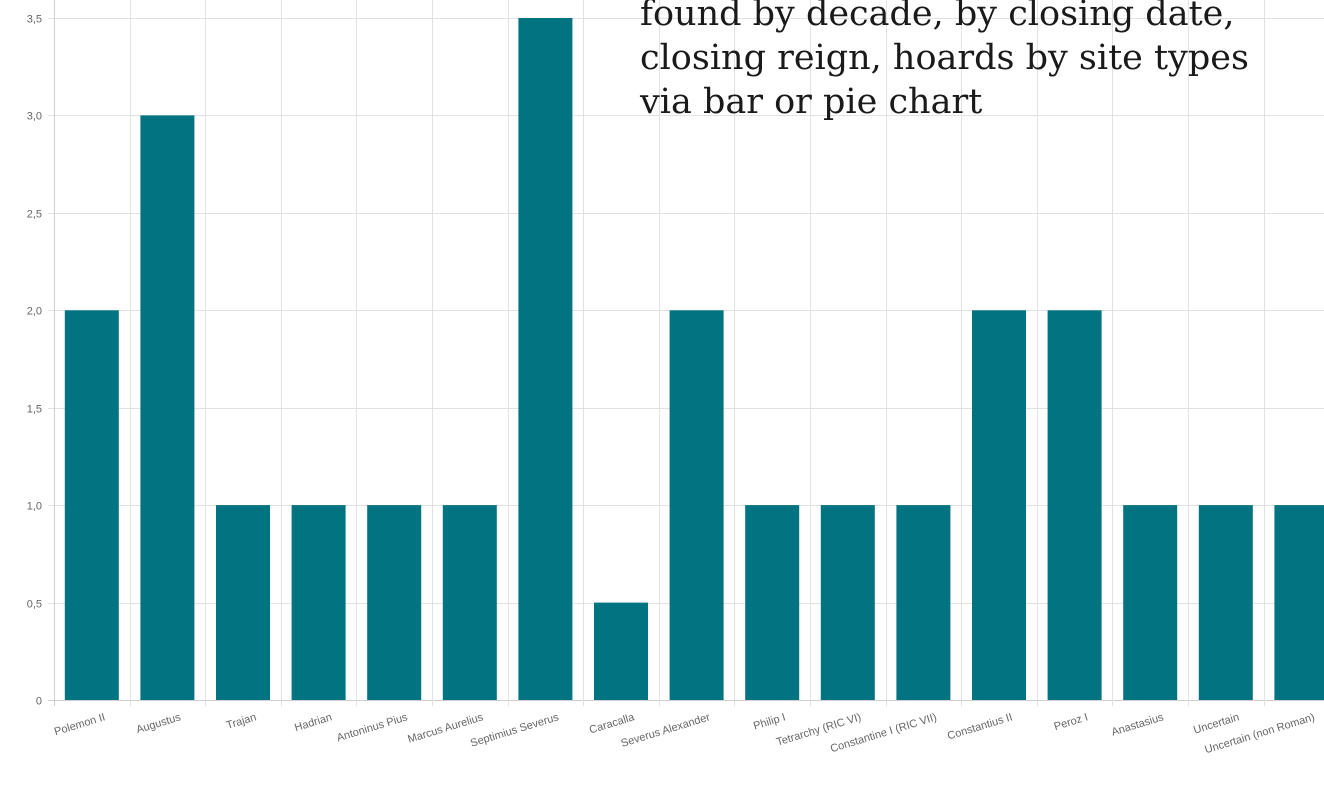 Image resolution: width=1324 pixels, height=789 pixels. What do you see at coordinates (1137, 724) in the screenshot?
I see `x-tick-label: Anastasius` at bounding box center [1137, 724].